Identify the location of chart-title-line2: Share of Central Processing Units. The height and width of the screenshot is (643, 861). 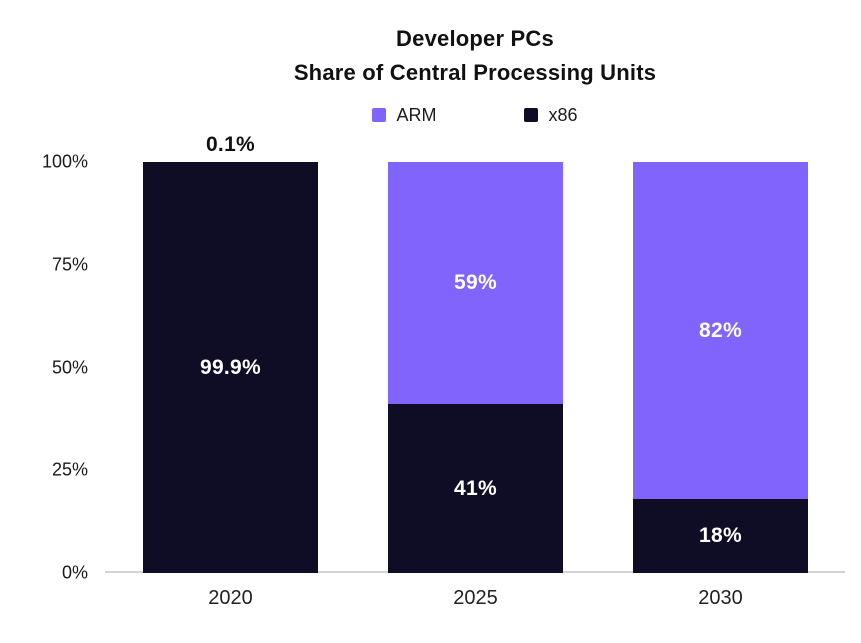
(475, 72).